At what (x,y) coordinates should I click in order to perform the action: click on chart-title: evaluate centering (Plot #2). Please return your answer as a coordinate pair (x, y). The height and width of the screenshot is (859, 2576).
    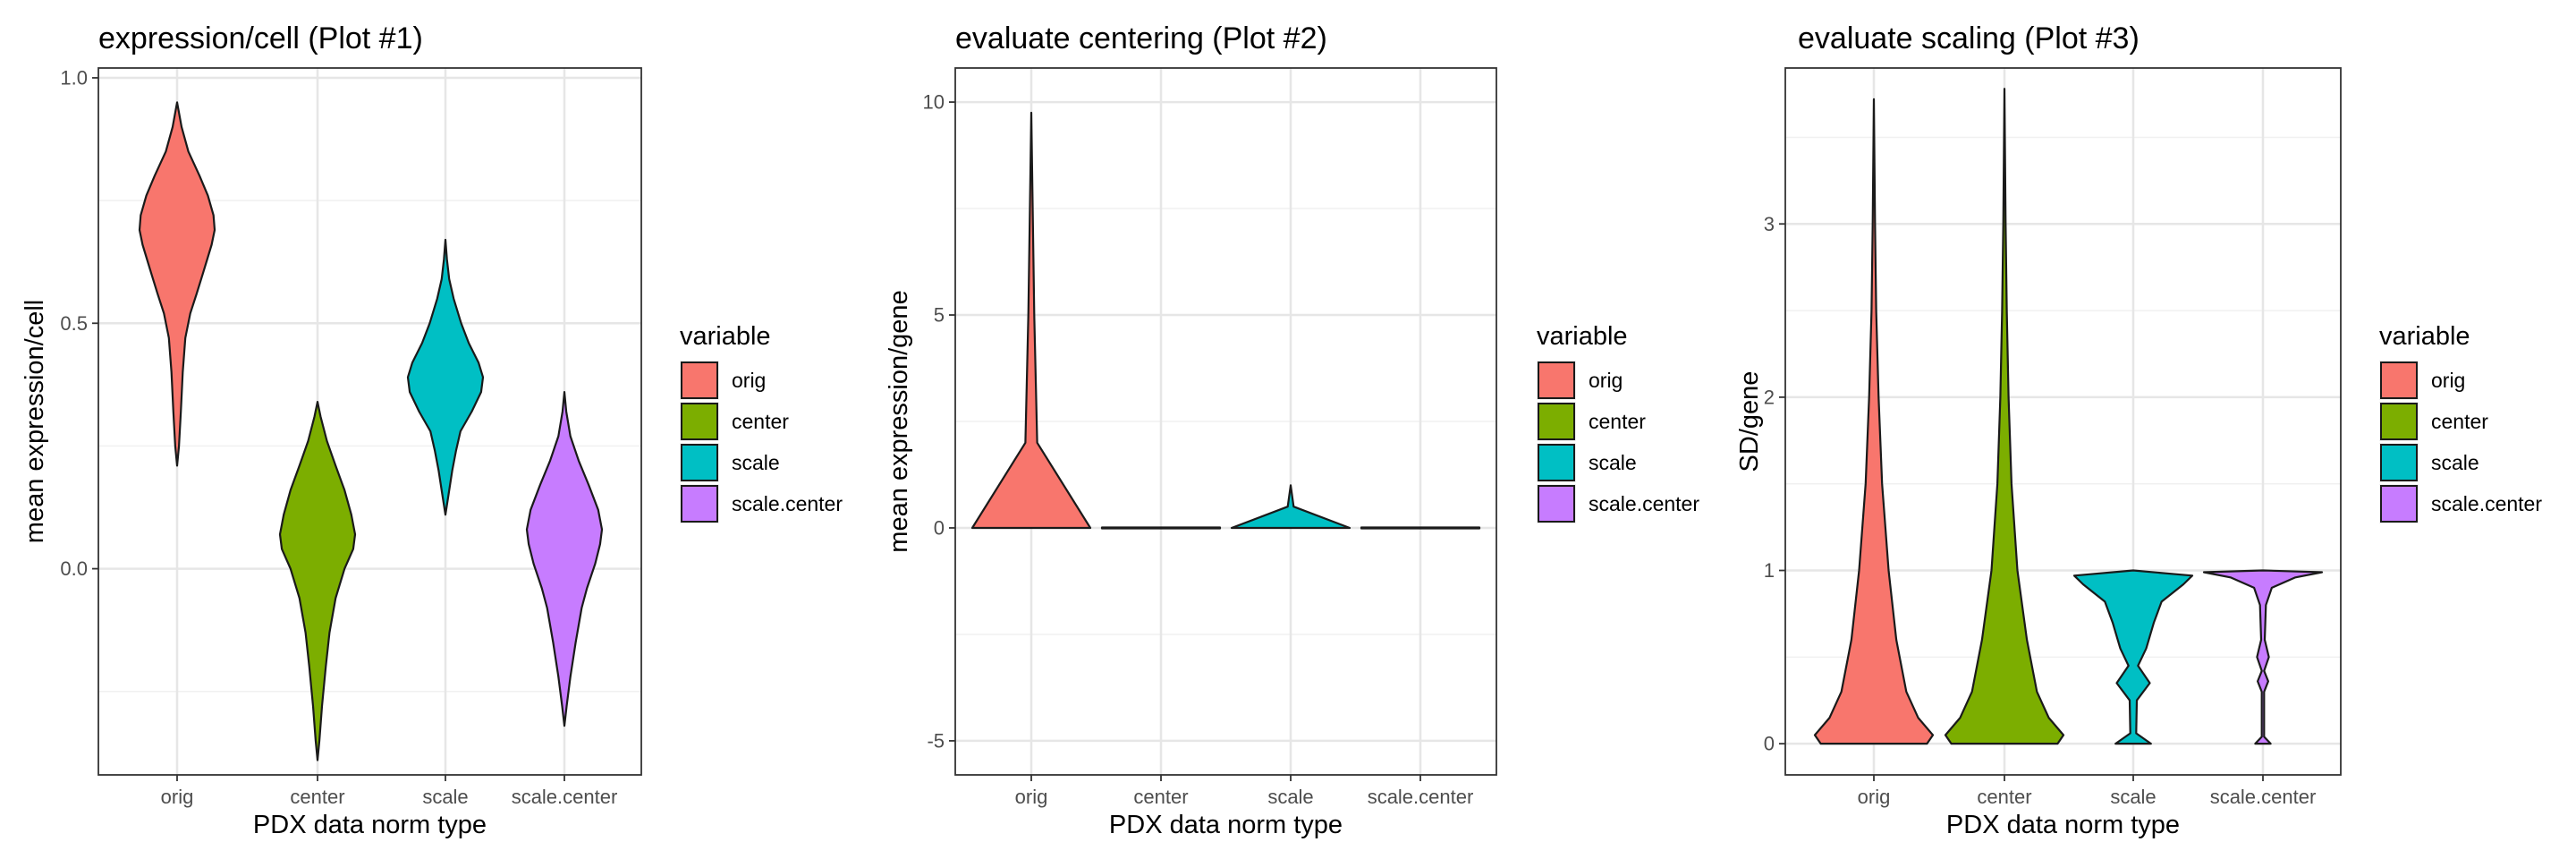
    Looking at the image, I should click on (1141, 38).